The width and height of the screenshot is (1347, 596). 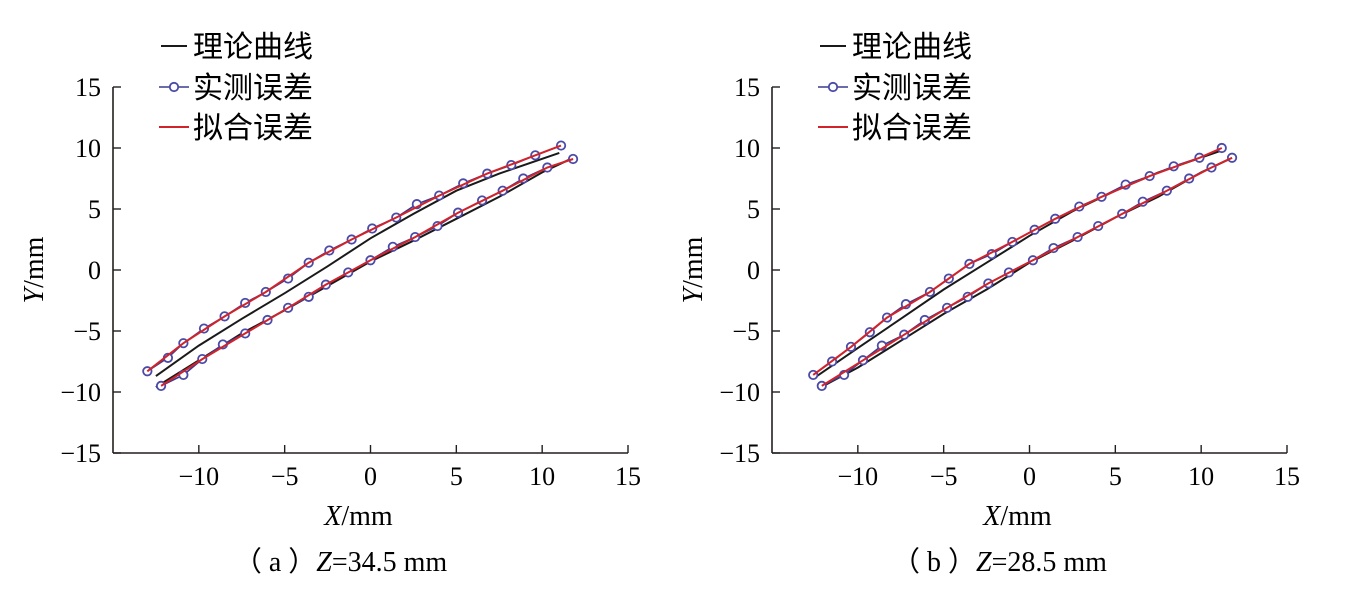 I want to click on panel-caption: （ a ）Z=34.5 mm, so click(x=341, y=562).